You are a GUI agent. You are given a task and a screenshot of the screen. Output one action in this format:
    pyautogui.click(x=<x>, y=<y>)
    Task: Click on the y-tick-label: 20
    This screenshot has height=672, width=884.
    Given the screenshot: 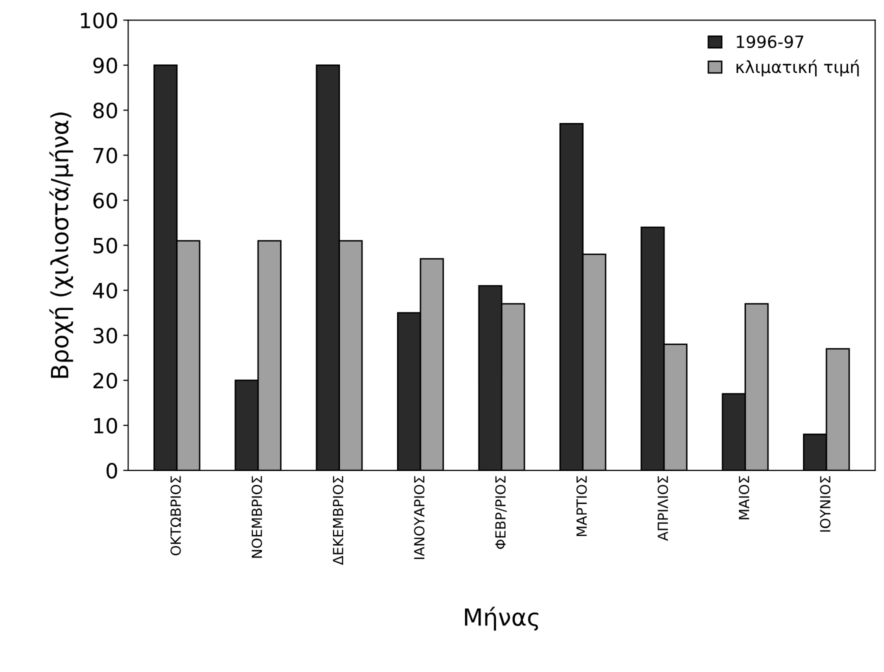 What is the action you would take?
    pyautogui.click(x=105, y=380)
    